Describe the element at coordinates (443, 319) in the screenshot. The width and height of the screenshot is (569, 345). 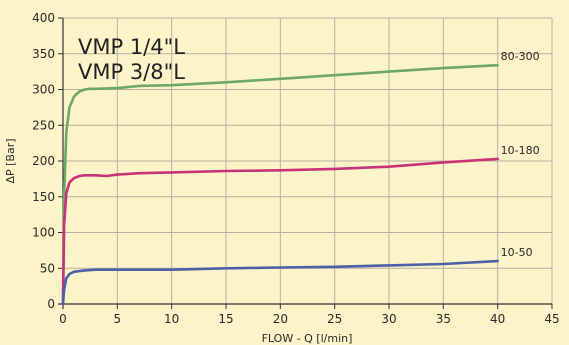
I see `x-tick-label: 35` at that location.